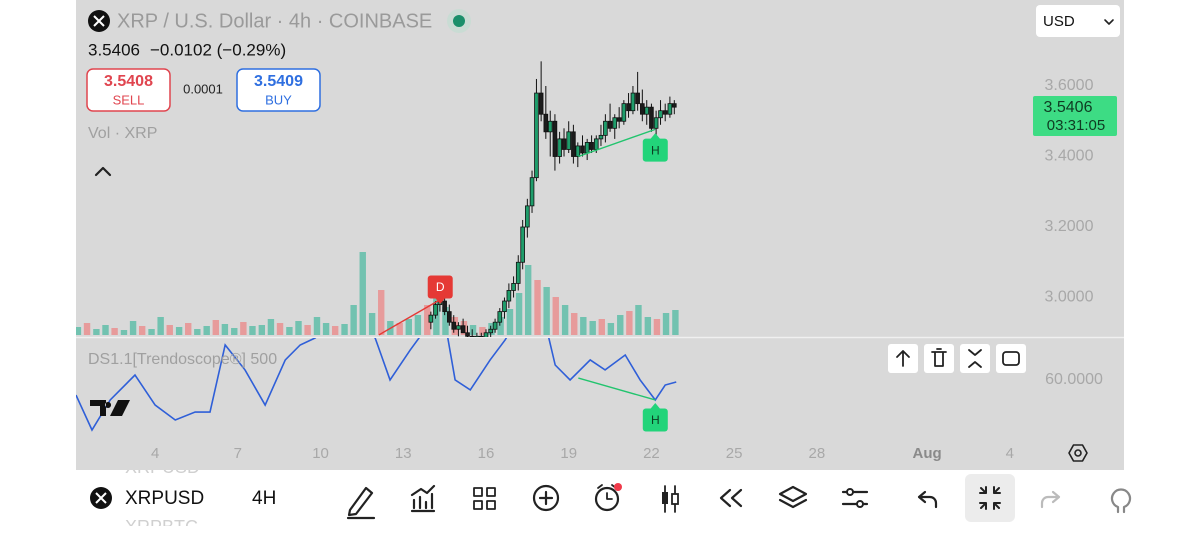  Describe the element at coordinates (1050, 499) in the screenshot. I see `redo-button` at that location.